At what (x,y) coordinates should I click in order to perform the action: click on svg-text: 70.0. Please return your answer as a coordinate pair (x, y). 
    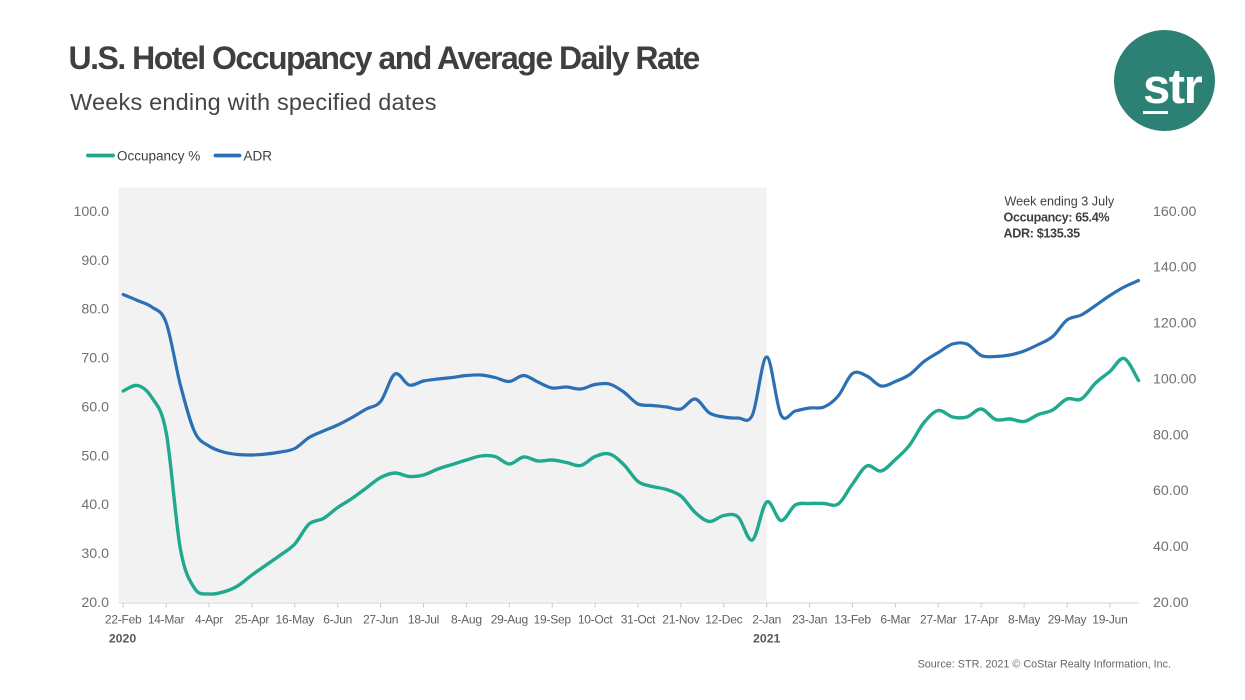
    Looking at the image, I should click on (95, 359).